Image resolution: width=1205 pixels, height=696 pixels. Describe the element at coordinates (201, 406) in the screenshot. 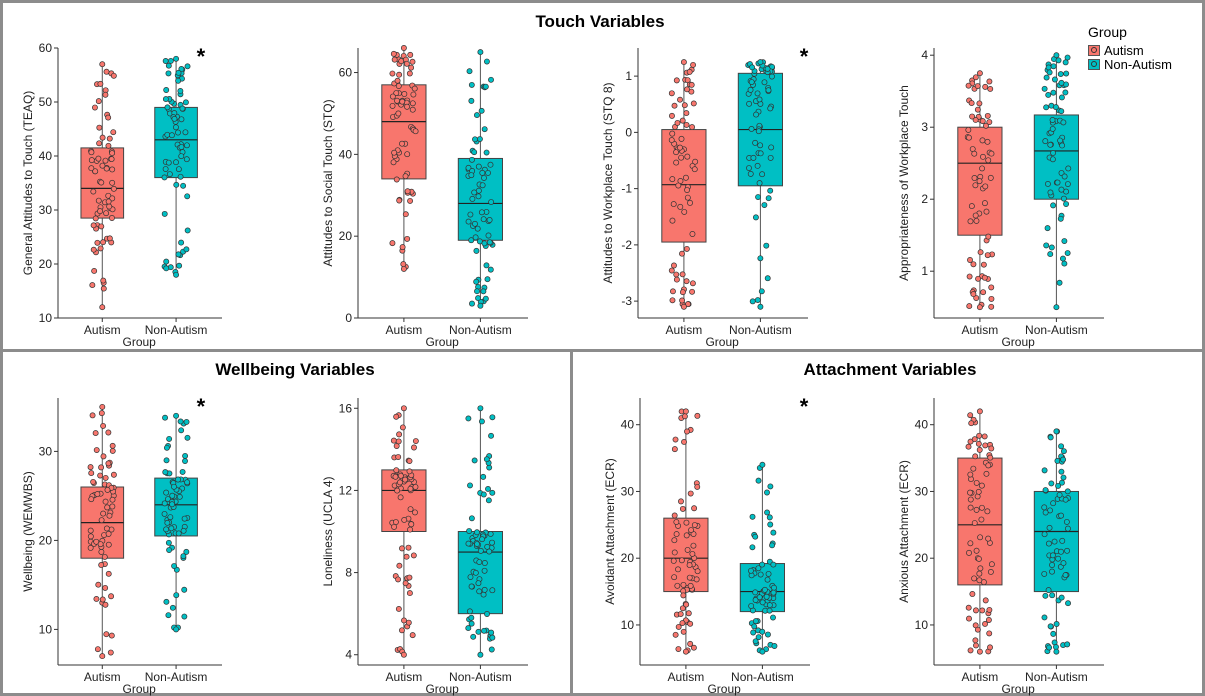

I see `significance-marker: *` at that location.